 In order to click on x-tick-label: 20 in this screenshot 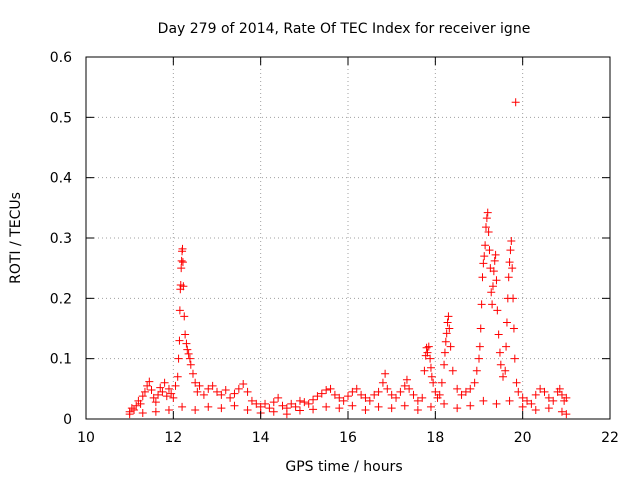, I will do `click(523, 438)`.